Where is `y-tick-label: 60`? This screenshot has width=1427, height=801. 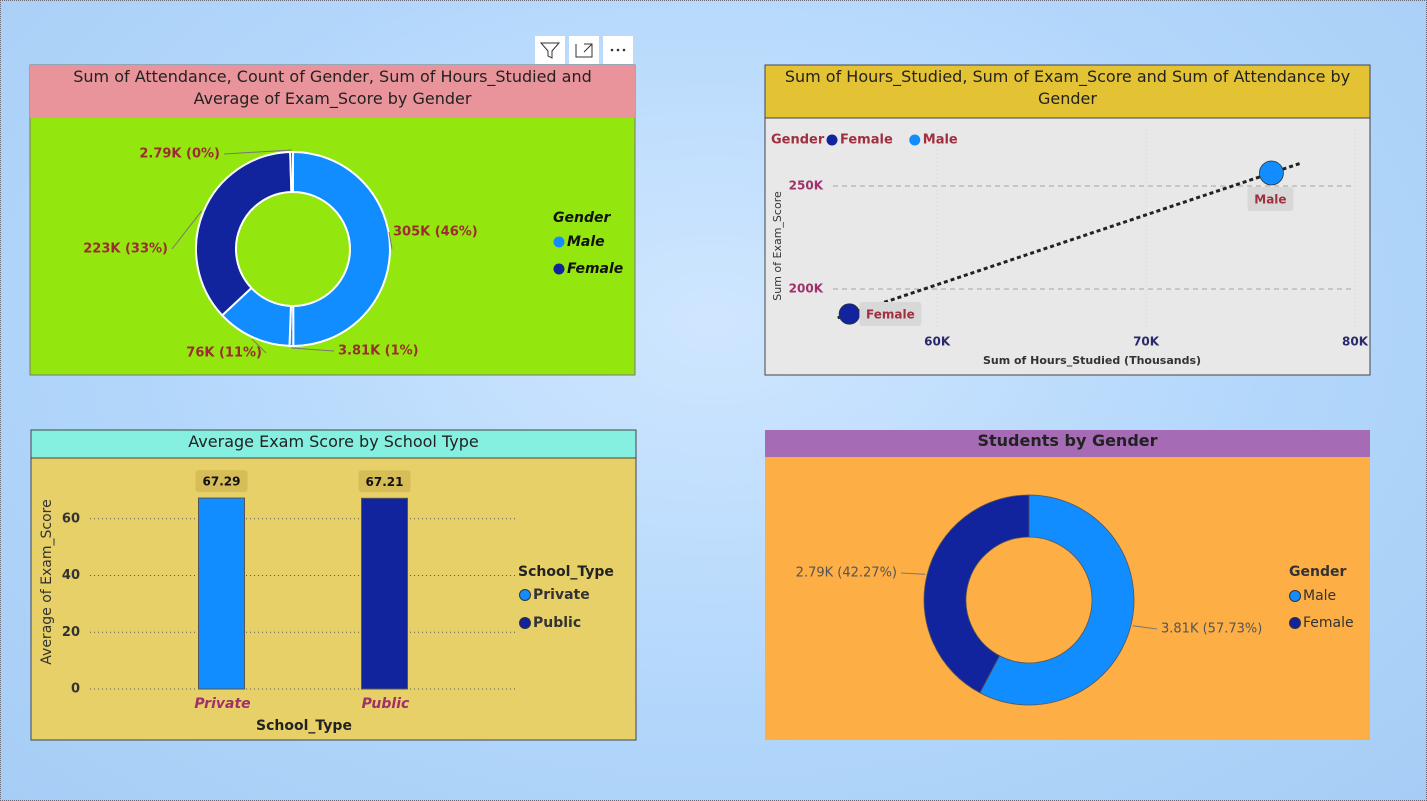 y-tick-label: 60 is located at coordinates (71, 518).